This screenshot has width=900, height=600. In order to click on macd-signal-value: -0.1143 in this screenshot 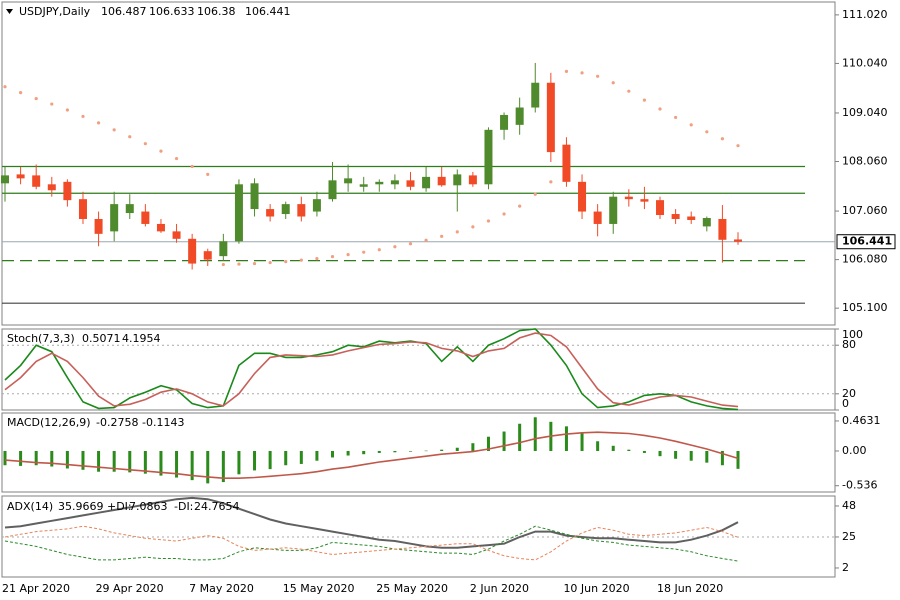, I will do `click(163, 422)`.